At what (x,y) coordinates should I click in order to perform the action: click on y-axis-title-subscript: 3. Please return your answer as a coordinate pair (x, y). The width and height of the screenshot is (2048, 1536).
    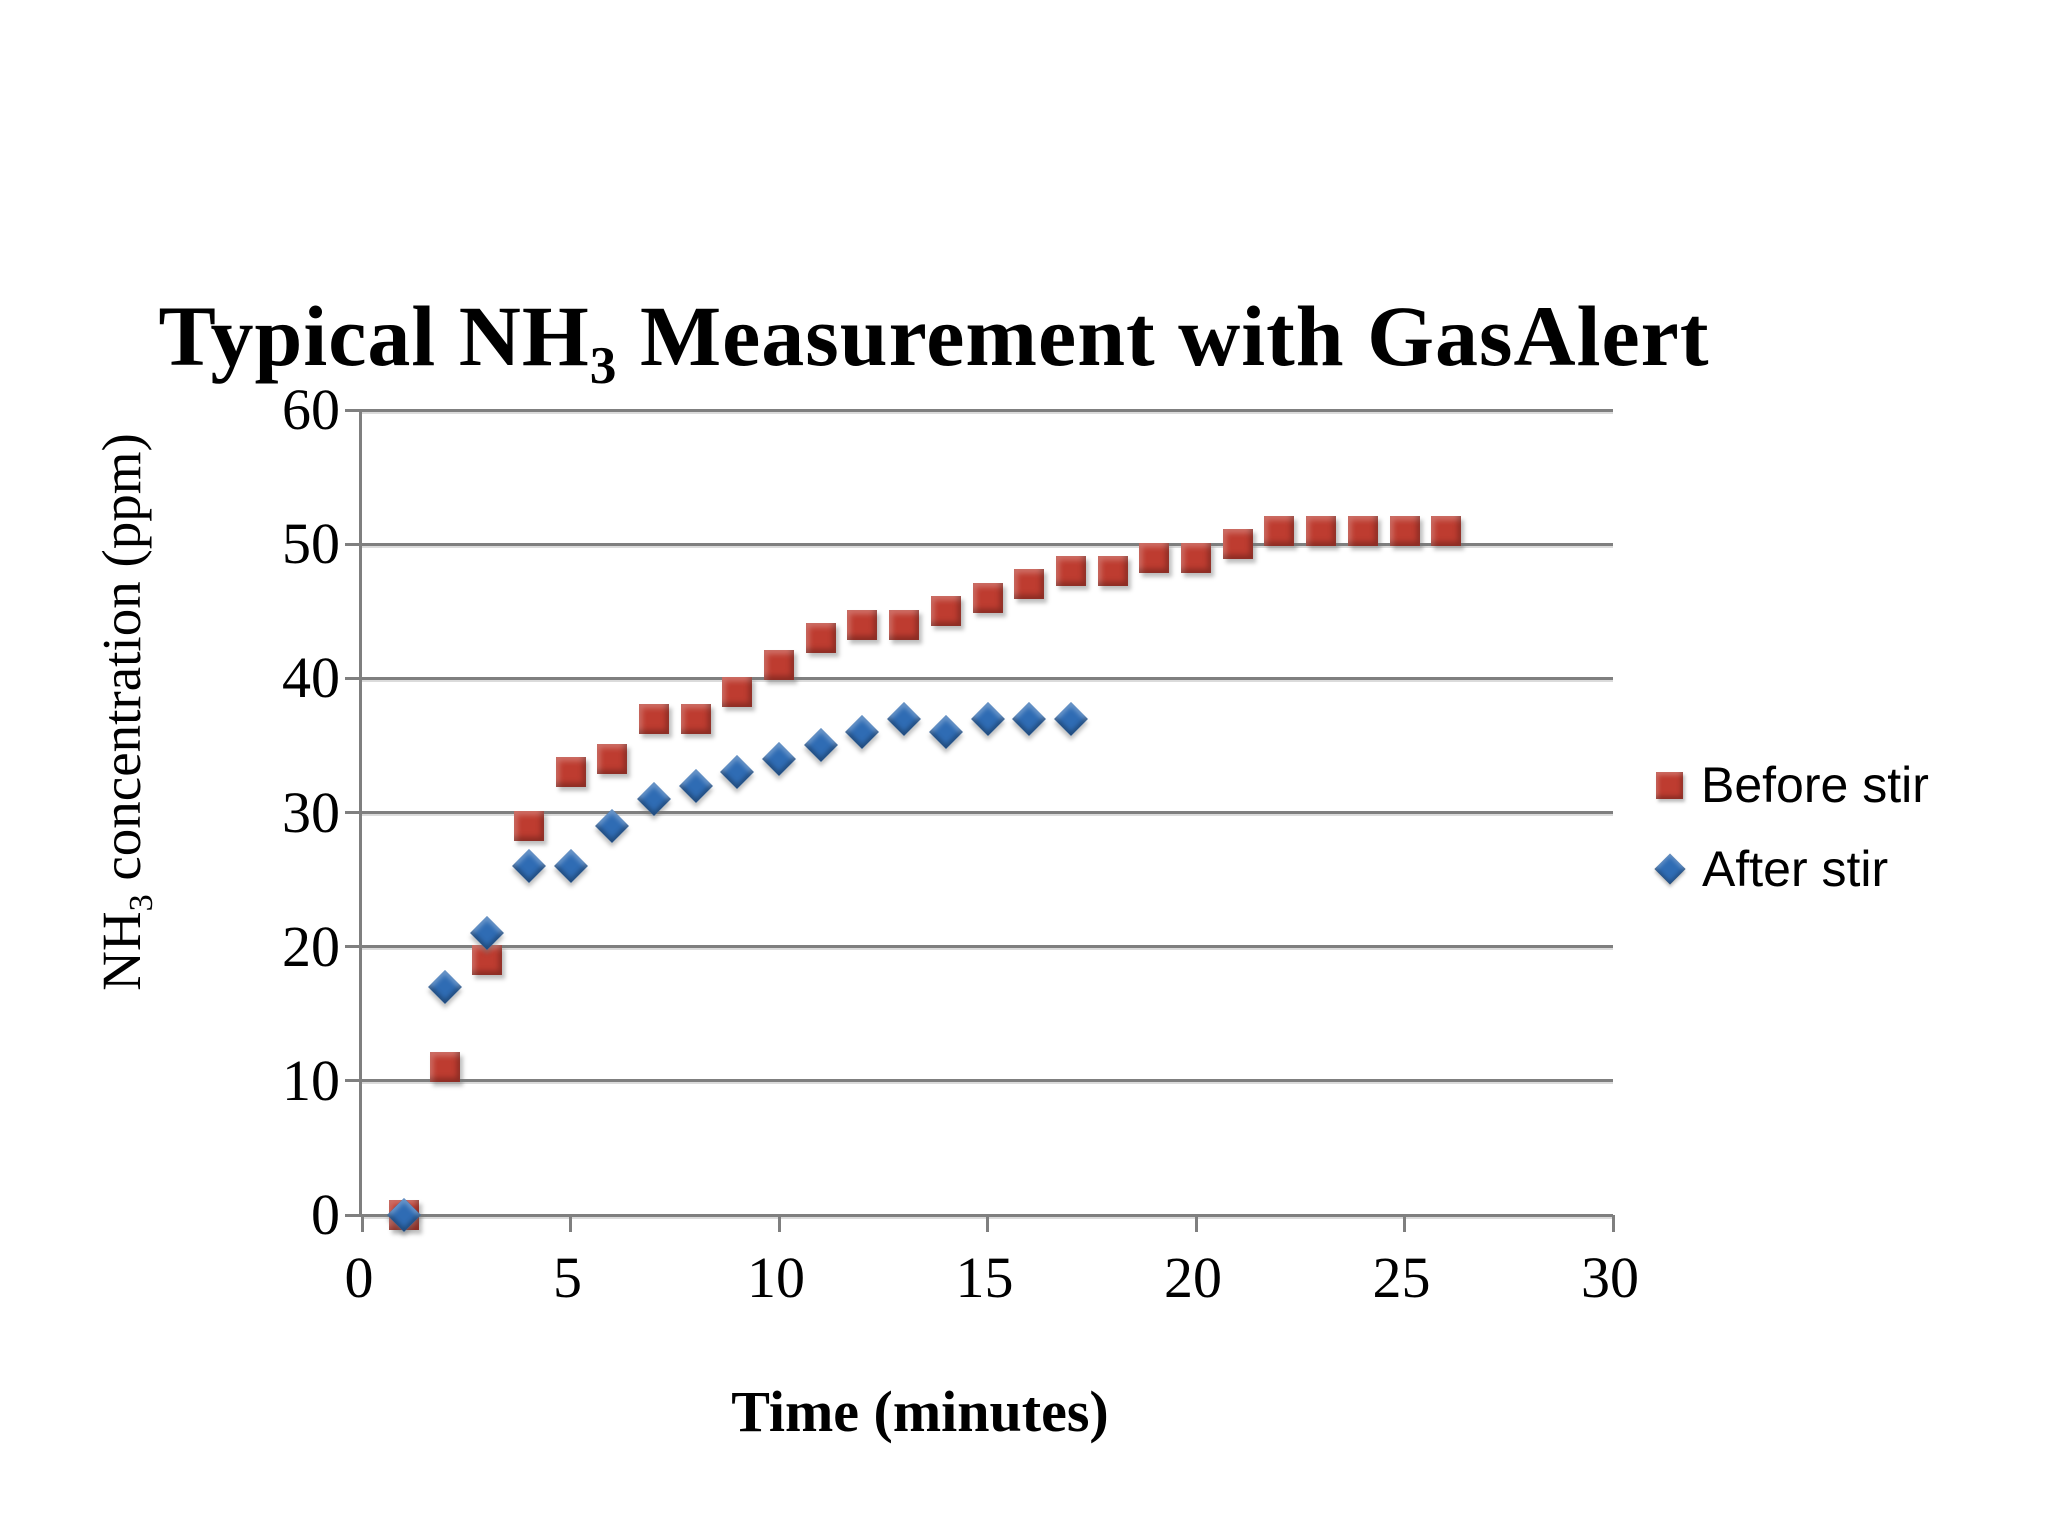
    Looking at the image, I should click on (141, 903).